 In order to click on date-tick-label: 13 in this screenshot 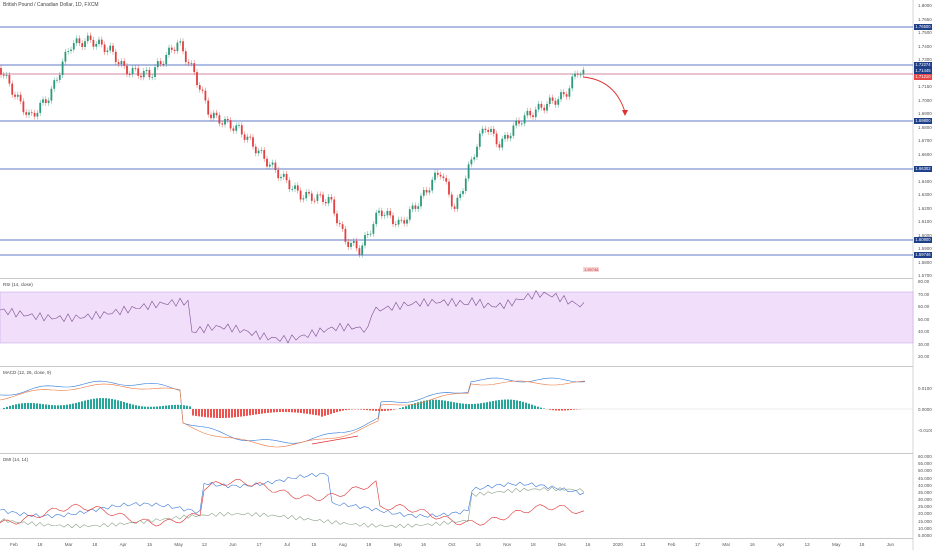, I will do `click(643, 544)`.